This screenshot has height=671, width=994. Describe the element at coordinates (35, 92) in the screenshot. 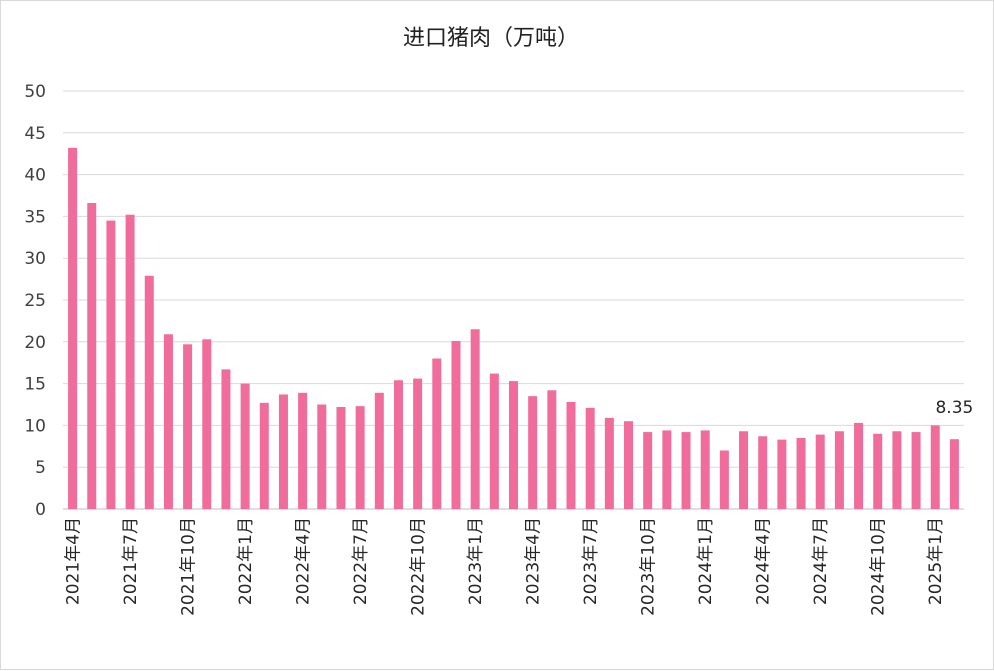

I see `y-tick-label: 50` at that location.